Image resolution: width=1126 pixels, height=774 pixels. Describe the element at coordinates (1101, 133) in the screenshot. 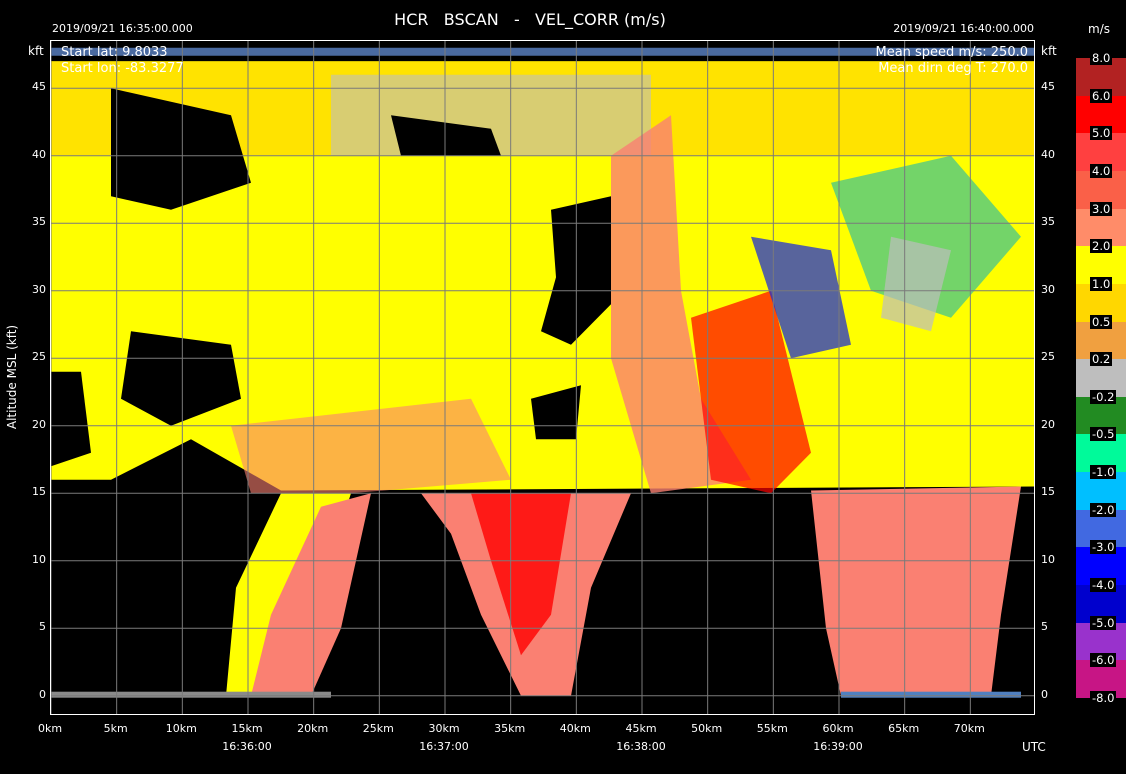

I see `colorbar-label: 5.0` at that location.